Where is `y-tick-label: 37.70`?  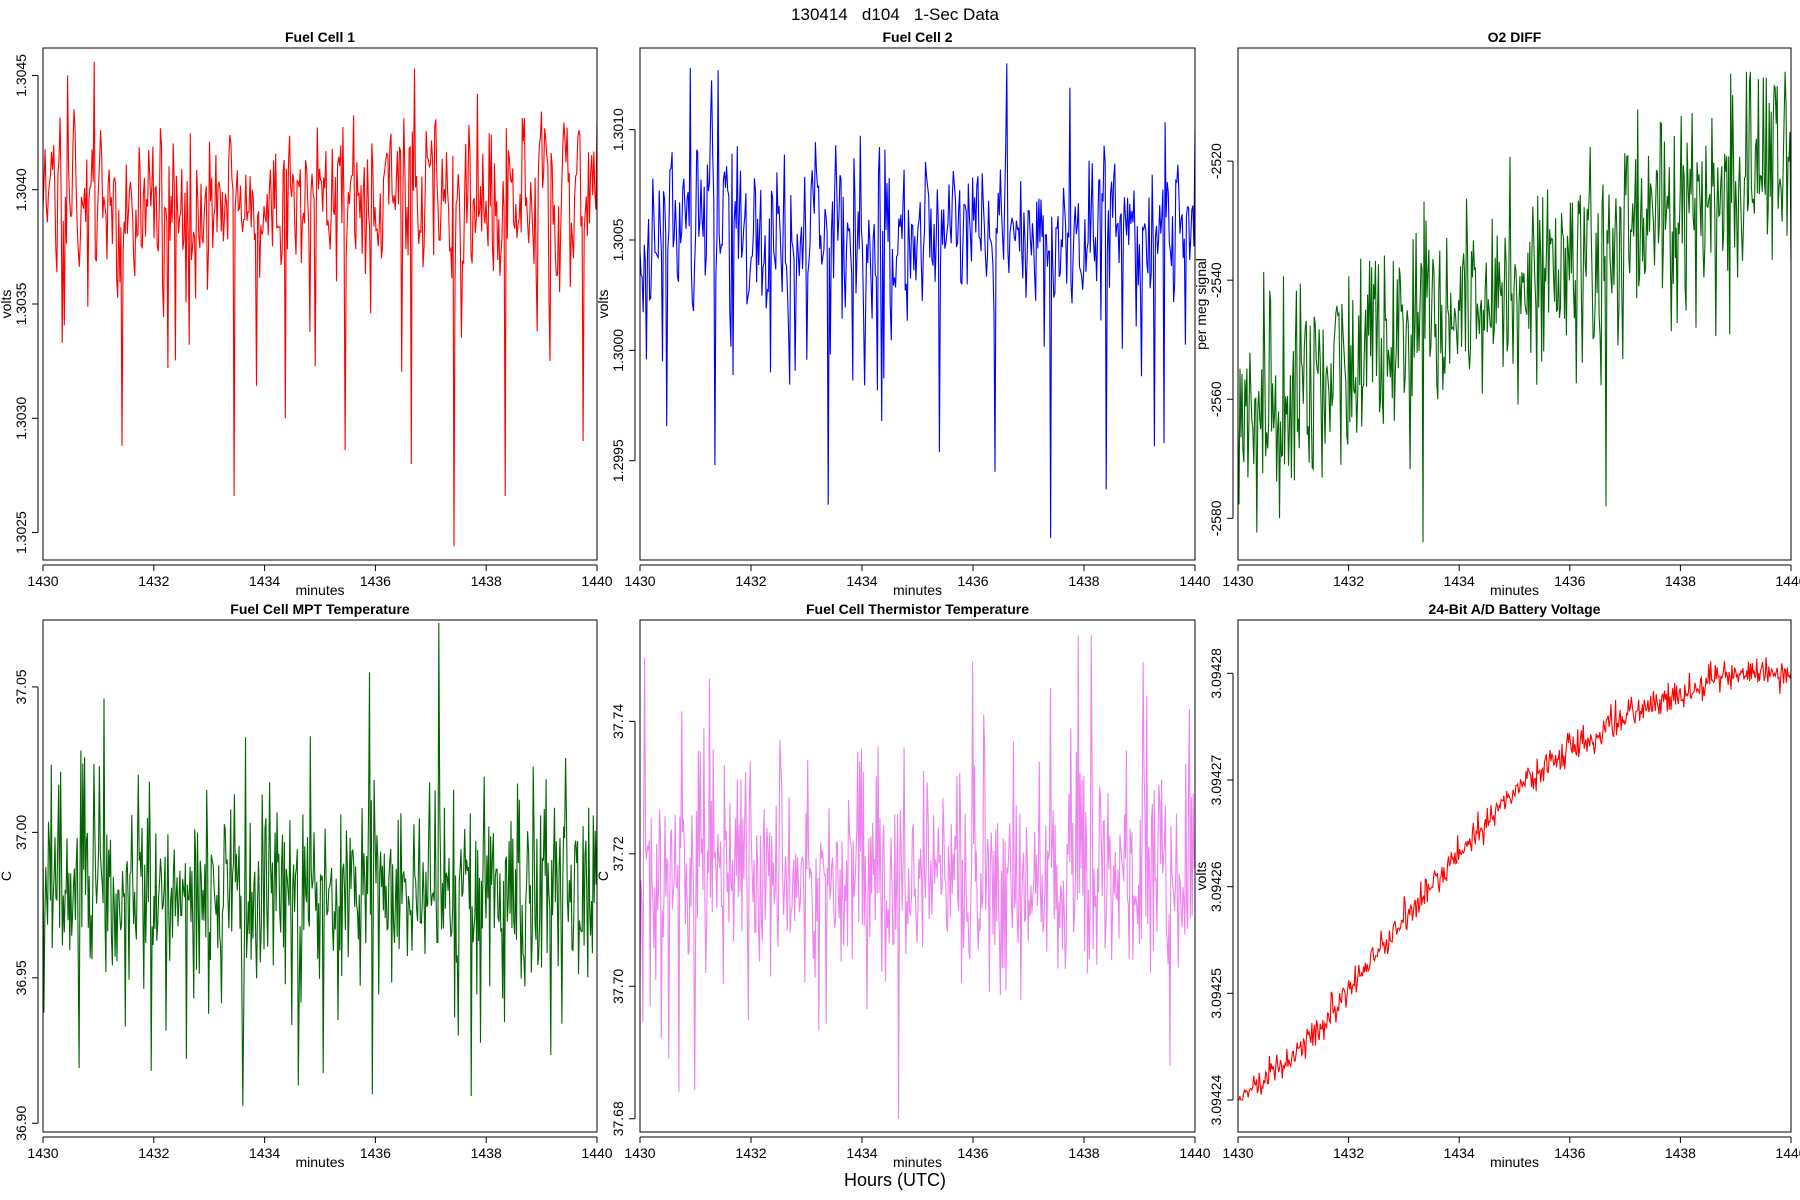
y-tick-label: 37.70 is located at coordinates (618, 986).